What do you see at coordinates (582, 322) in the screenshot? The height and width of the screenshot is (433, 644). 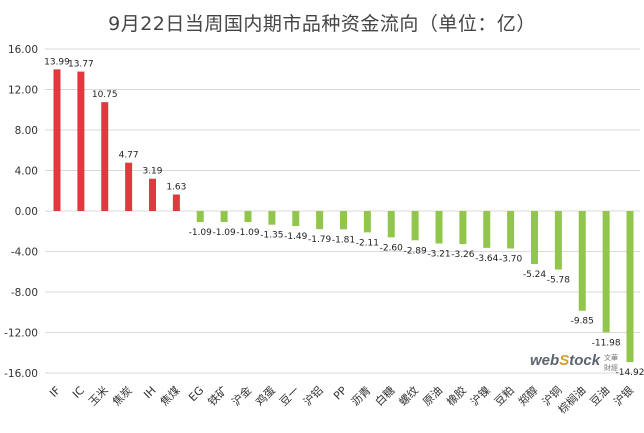 I see `data-label: -9.85` at bounding box center [582, 322].